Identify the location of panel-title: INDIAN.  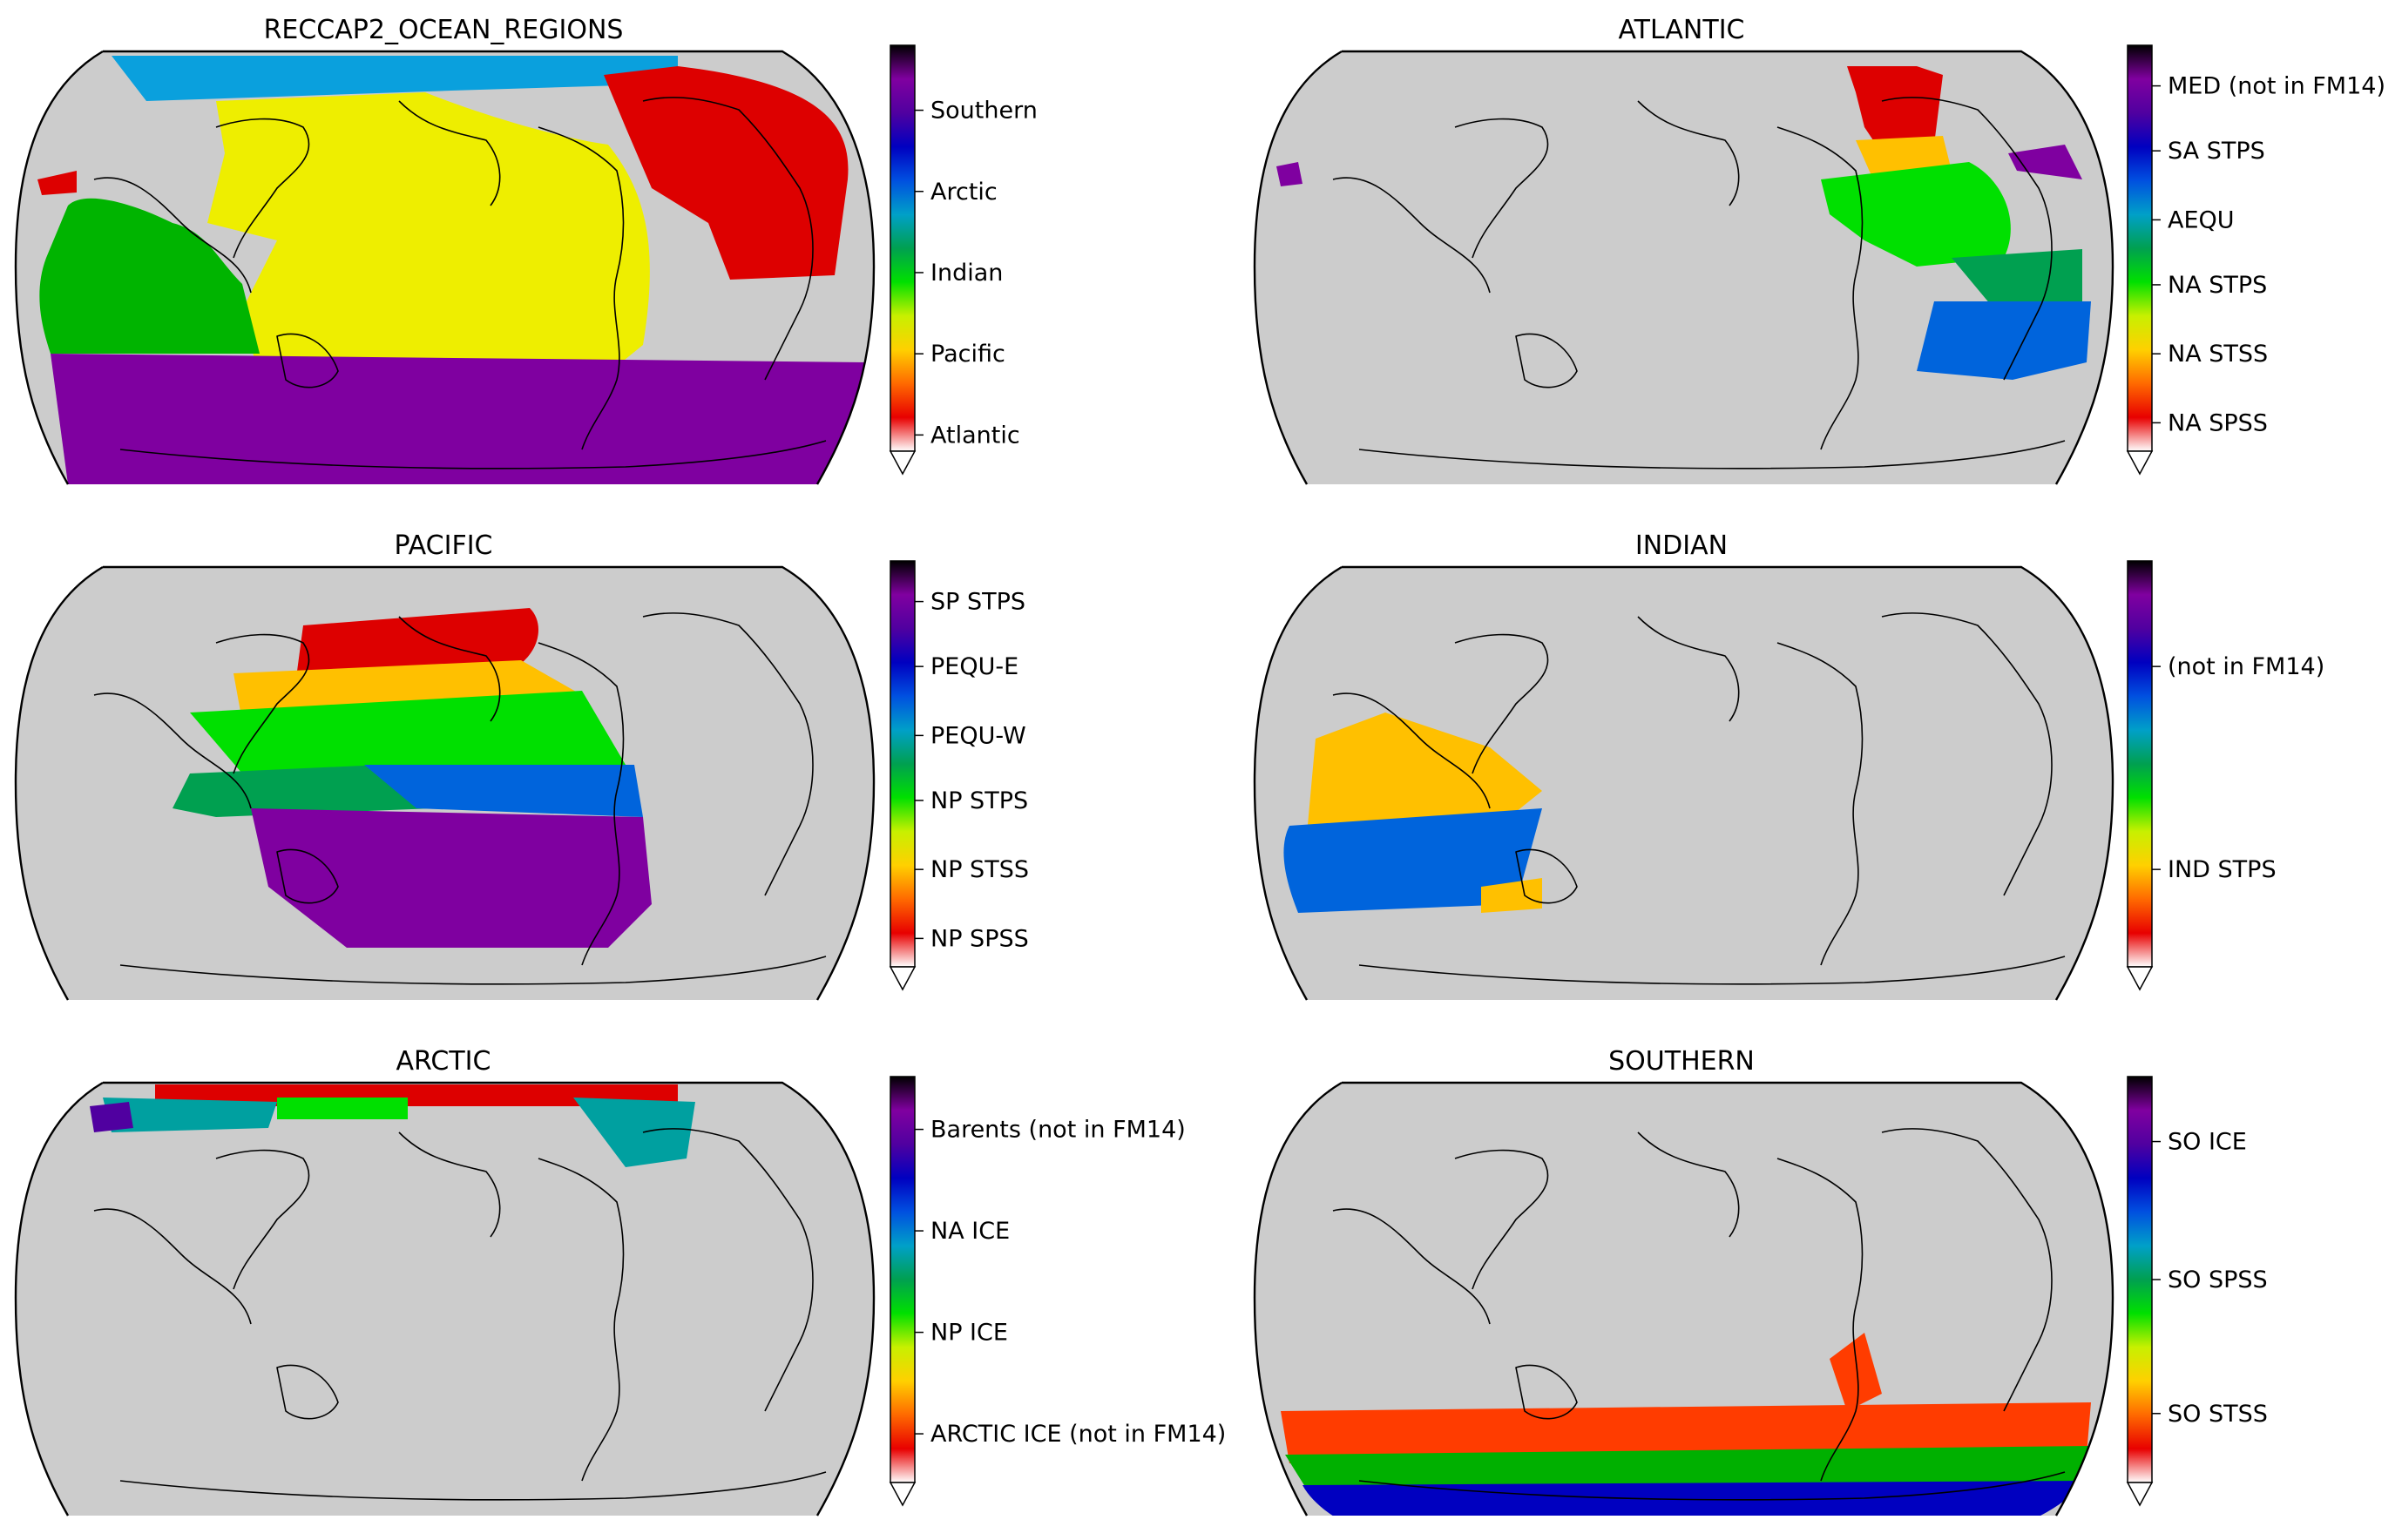
(1682, 545).